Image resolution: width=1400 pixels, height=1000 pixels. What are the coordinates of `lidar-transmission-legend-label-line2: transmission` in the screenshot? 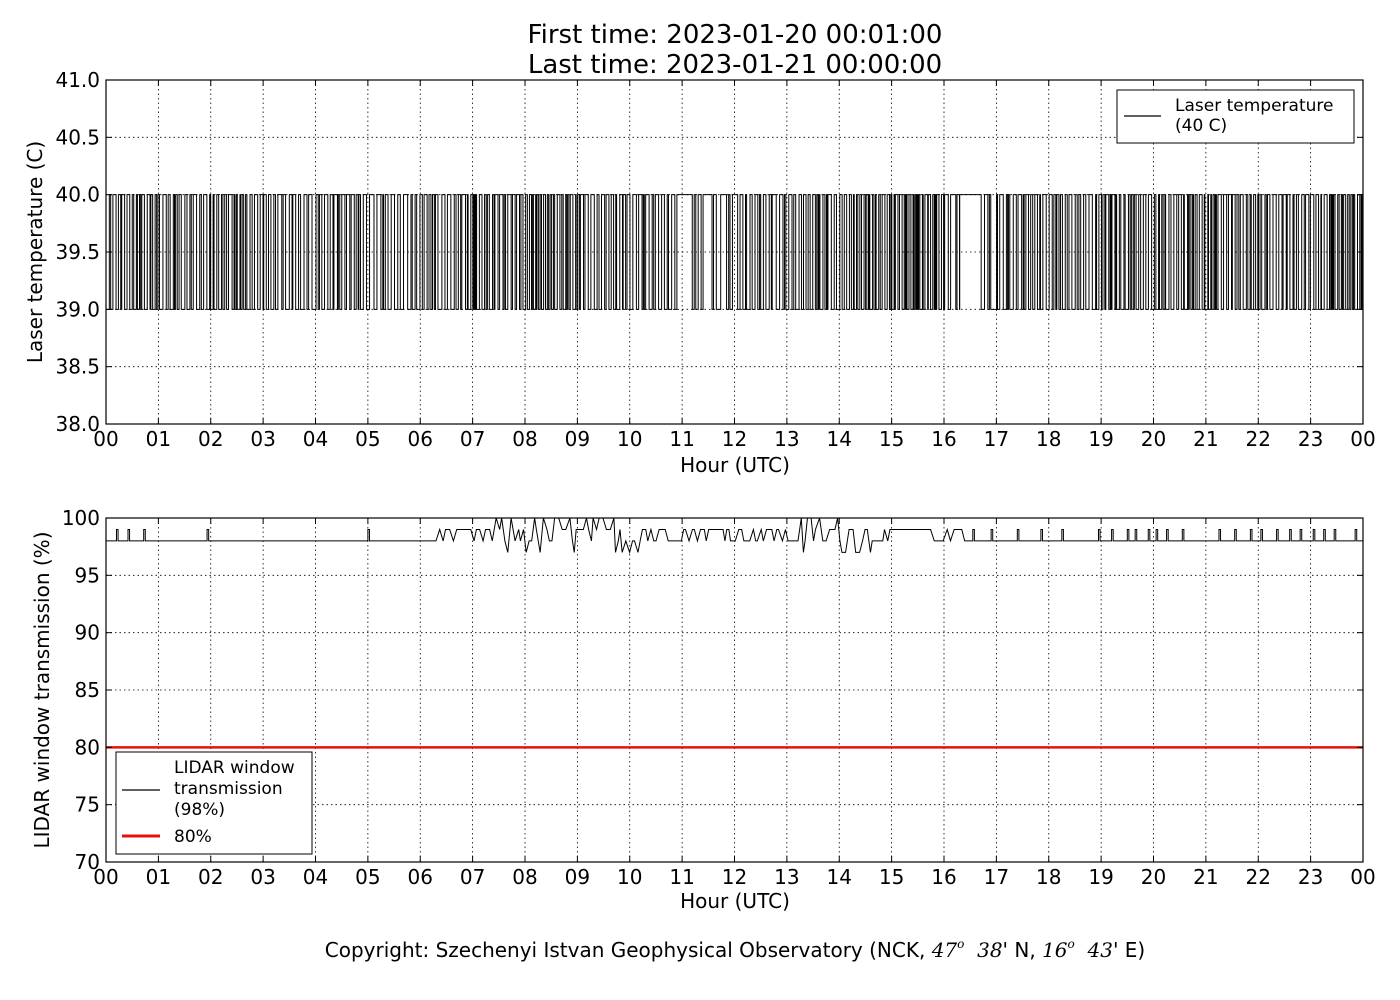 It's located at (228, 789).